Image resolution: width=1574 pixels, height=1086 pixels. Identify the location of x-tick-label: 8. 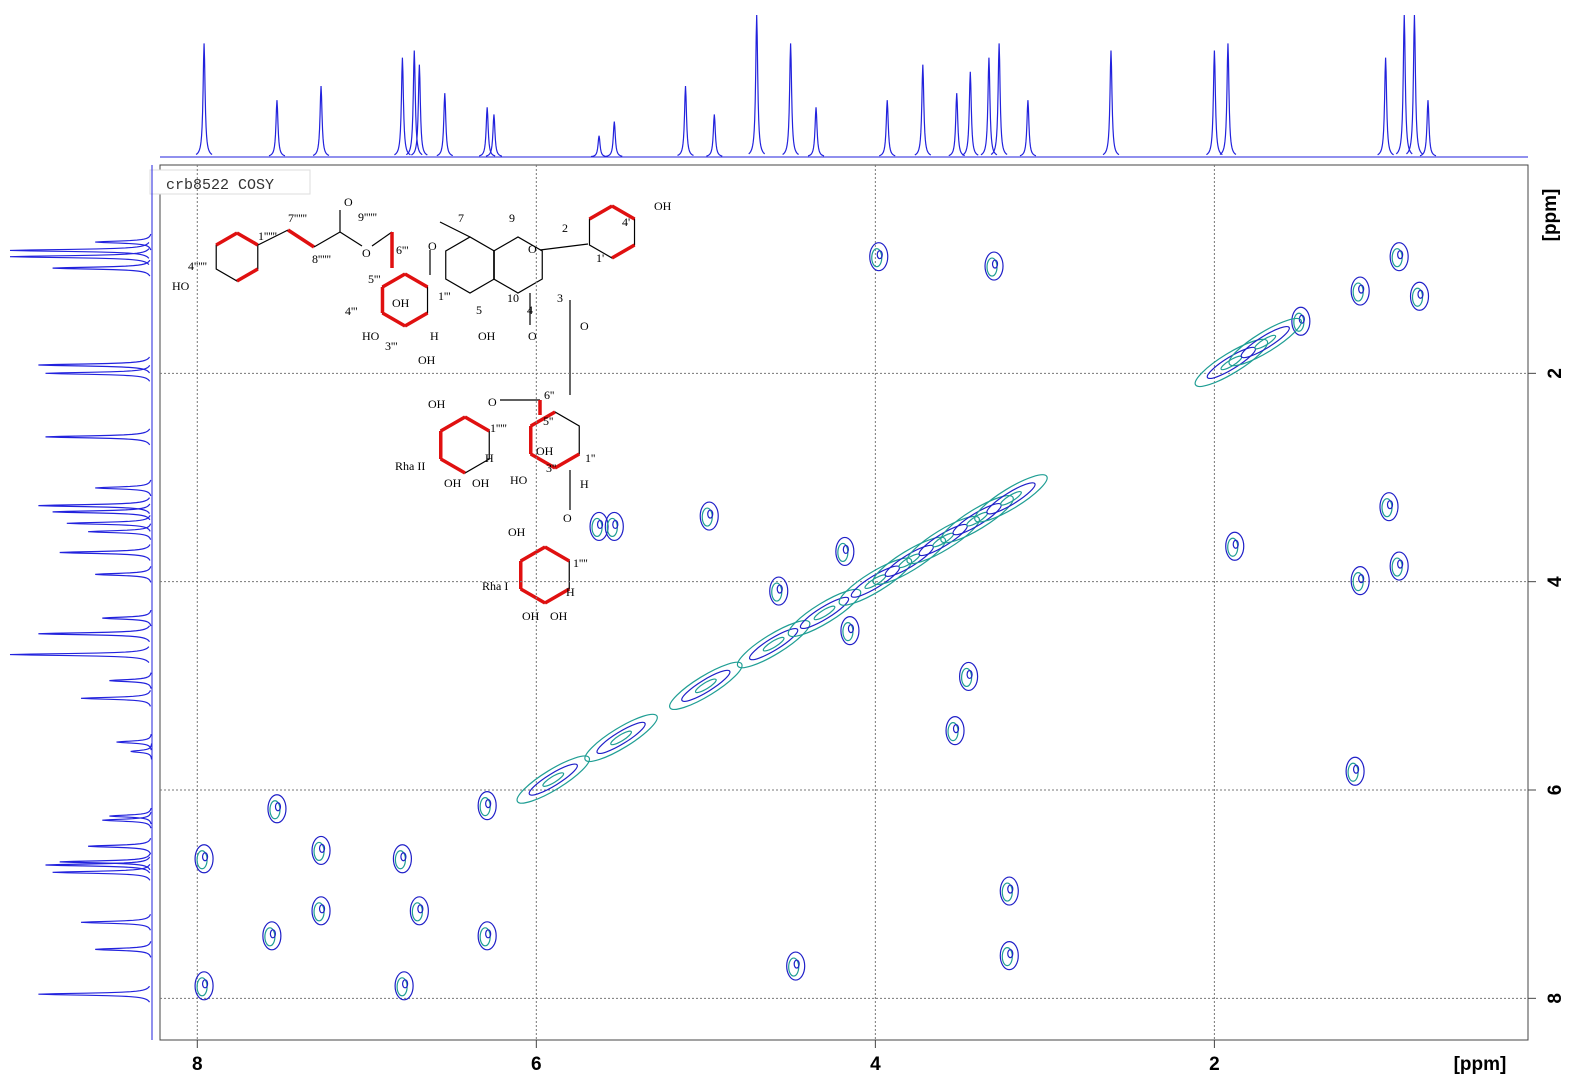
(197, 1064).